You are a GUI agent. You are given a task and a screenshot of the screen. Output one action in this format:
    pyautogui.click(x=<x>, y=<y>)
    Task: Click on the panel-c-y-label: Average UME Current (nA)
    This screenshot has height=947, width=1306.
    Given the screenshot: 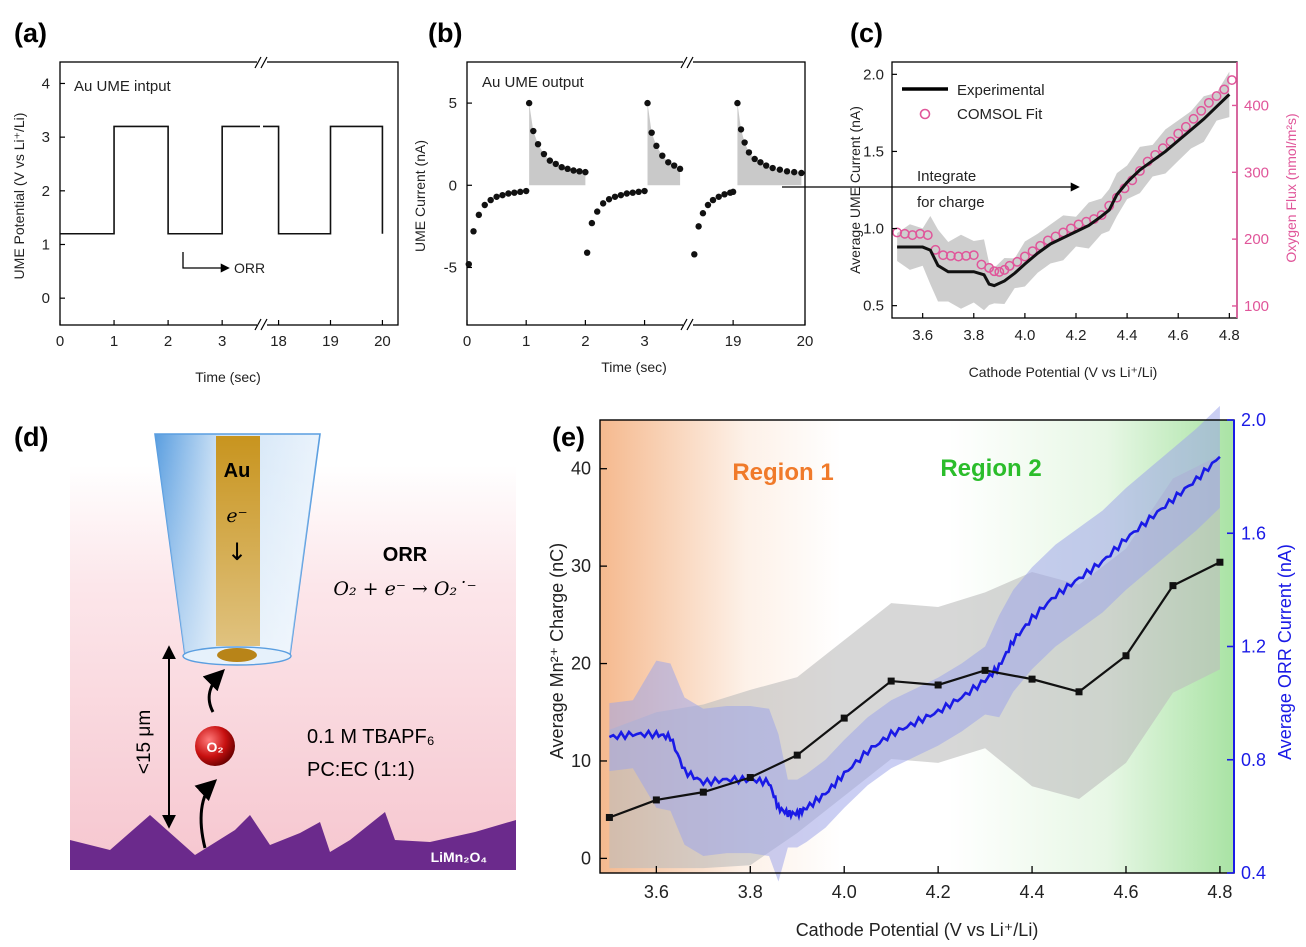 What is the action you would take?
    pyautogui.click(x=855, y=190)
    